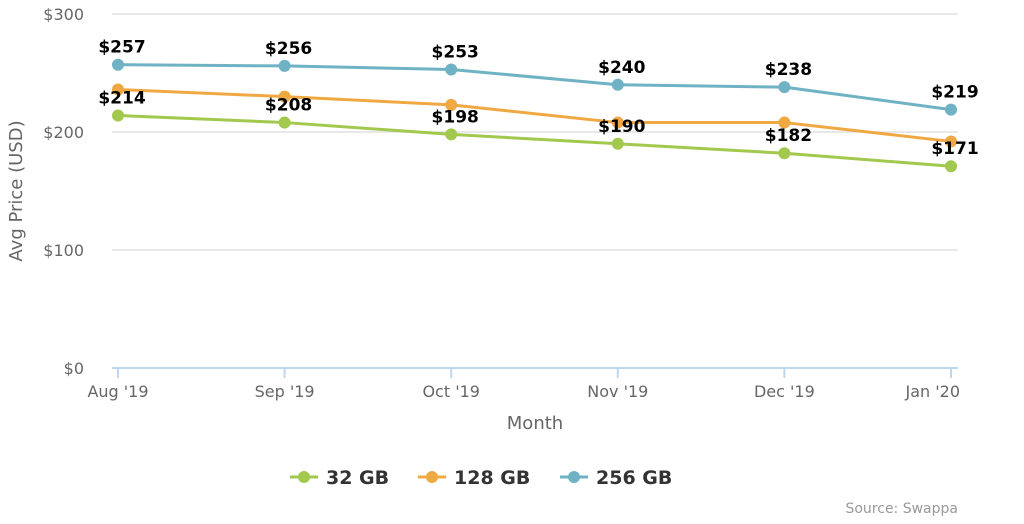 This screenshot has width=1024, height=524. I want to click on legend-label: 128 GB, so click(492, 478).